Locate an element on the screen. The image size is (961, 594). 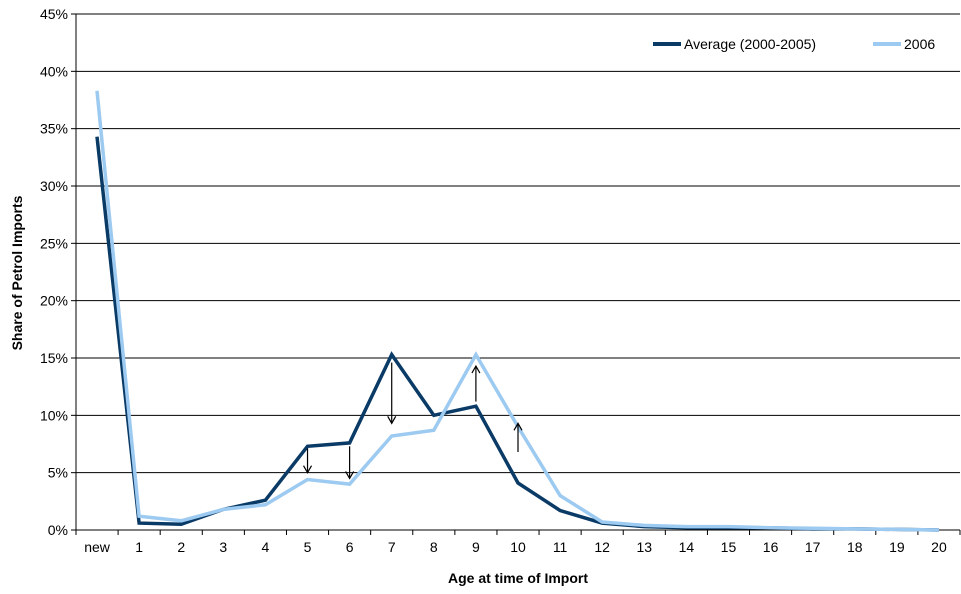
x-tick-label: 19 is located at coordinates (897, 547).